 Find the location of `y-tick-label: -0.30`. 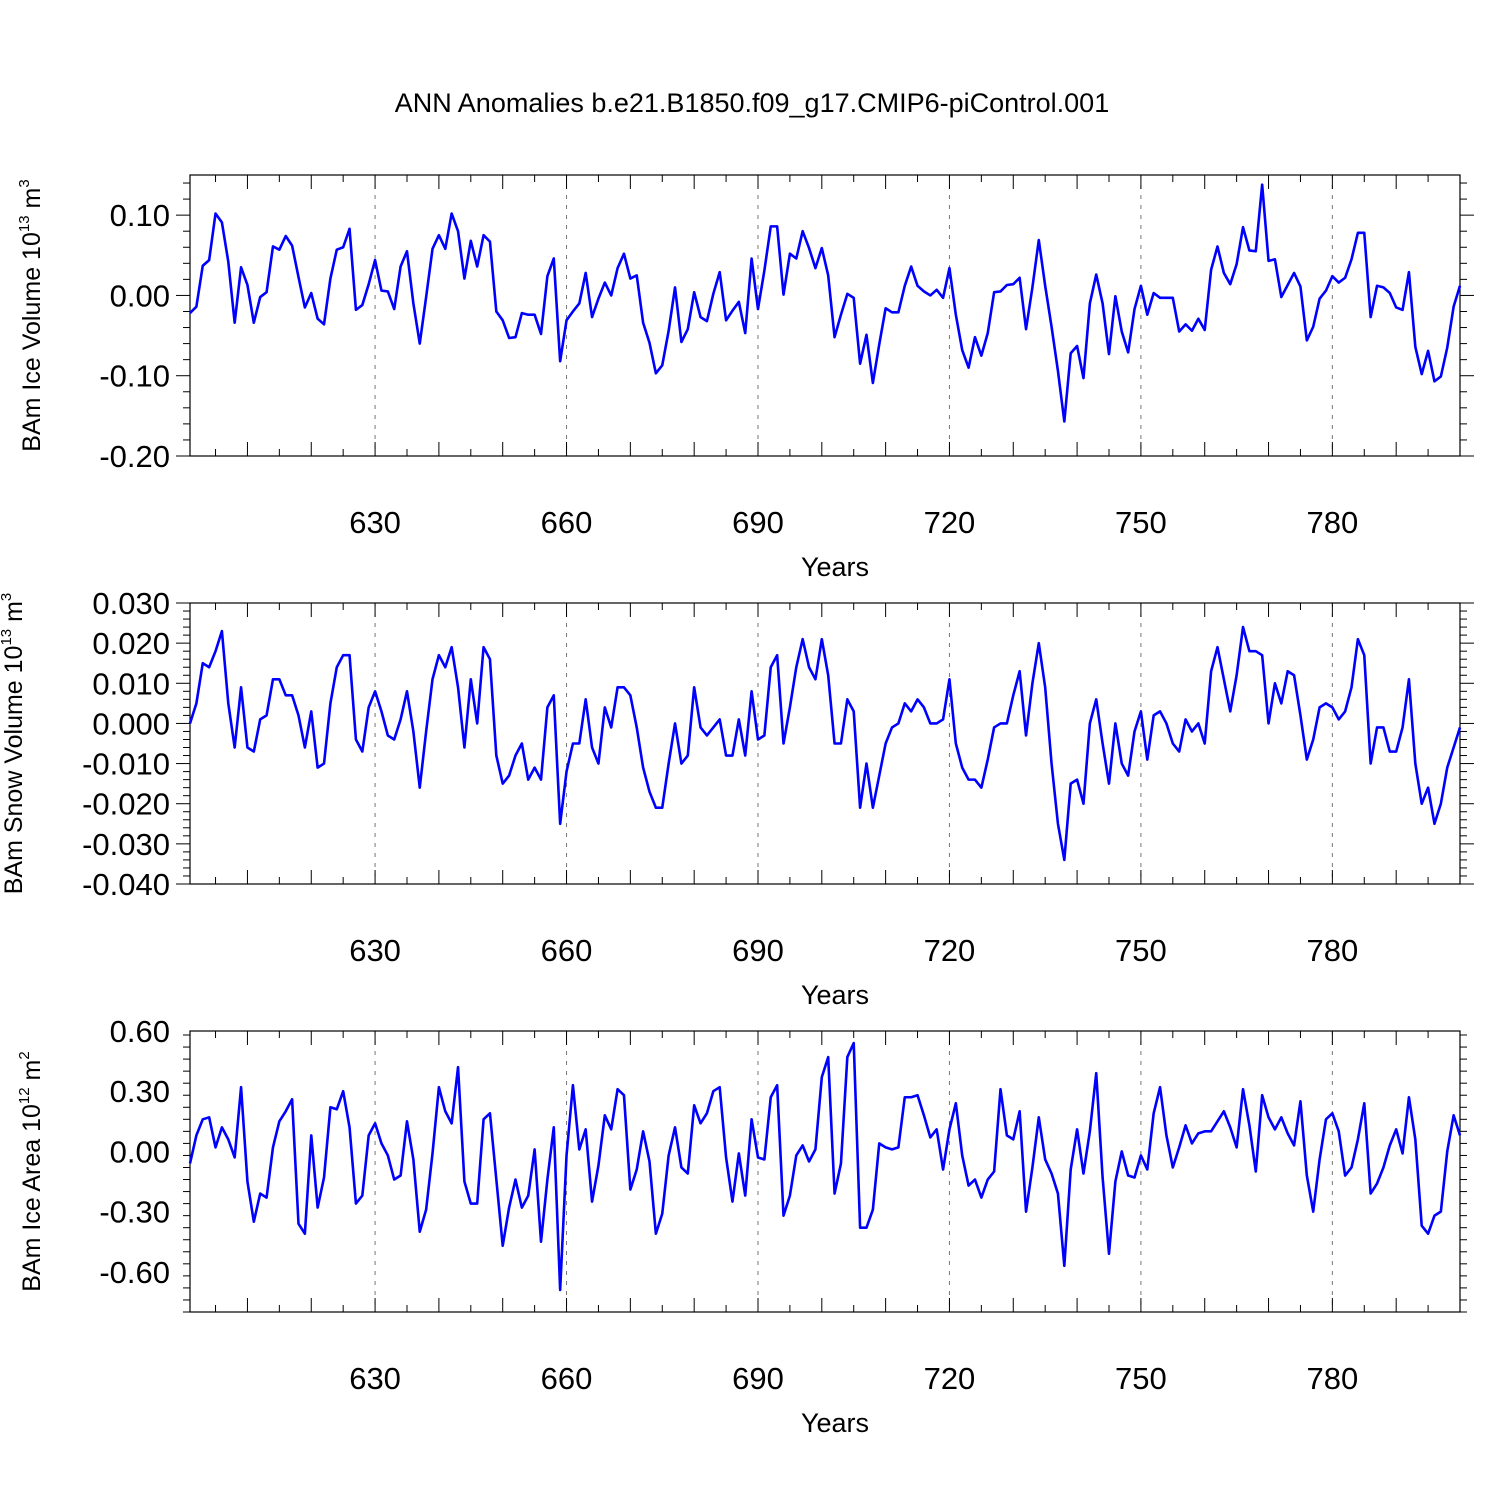

y-tick-label: -0.30 is located at coordinates (134, 1212).